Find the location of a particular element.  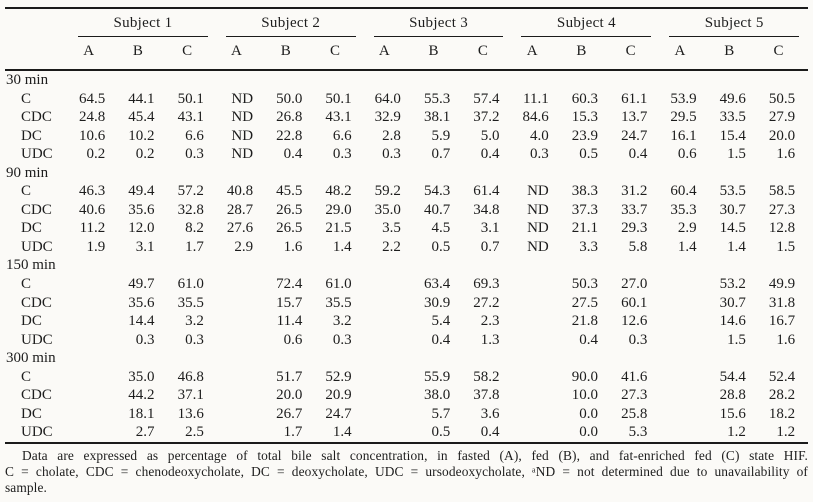

value-cell: 32.9 is located at coordinates (387, 117).